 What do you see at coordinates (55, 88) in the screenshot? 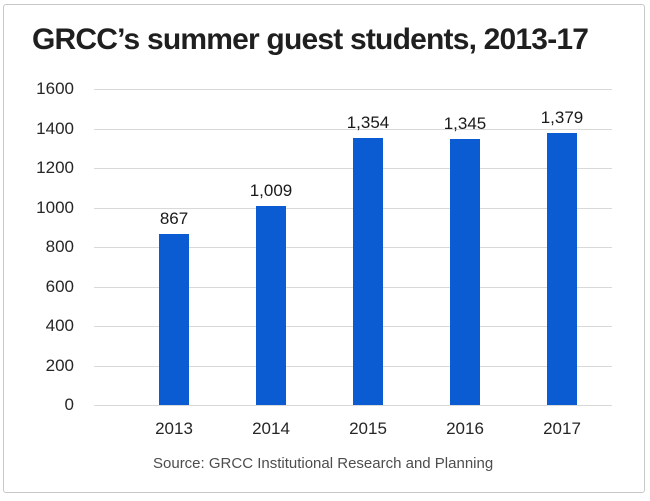
I see `y-tick-label: 1600` at bounding box center [55, 88].